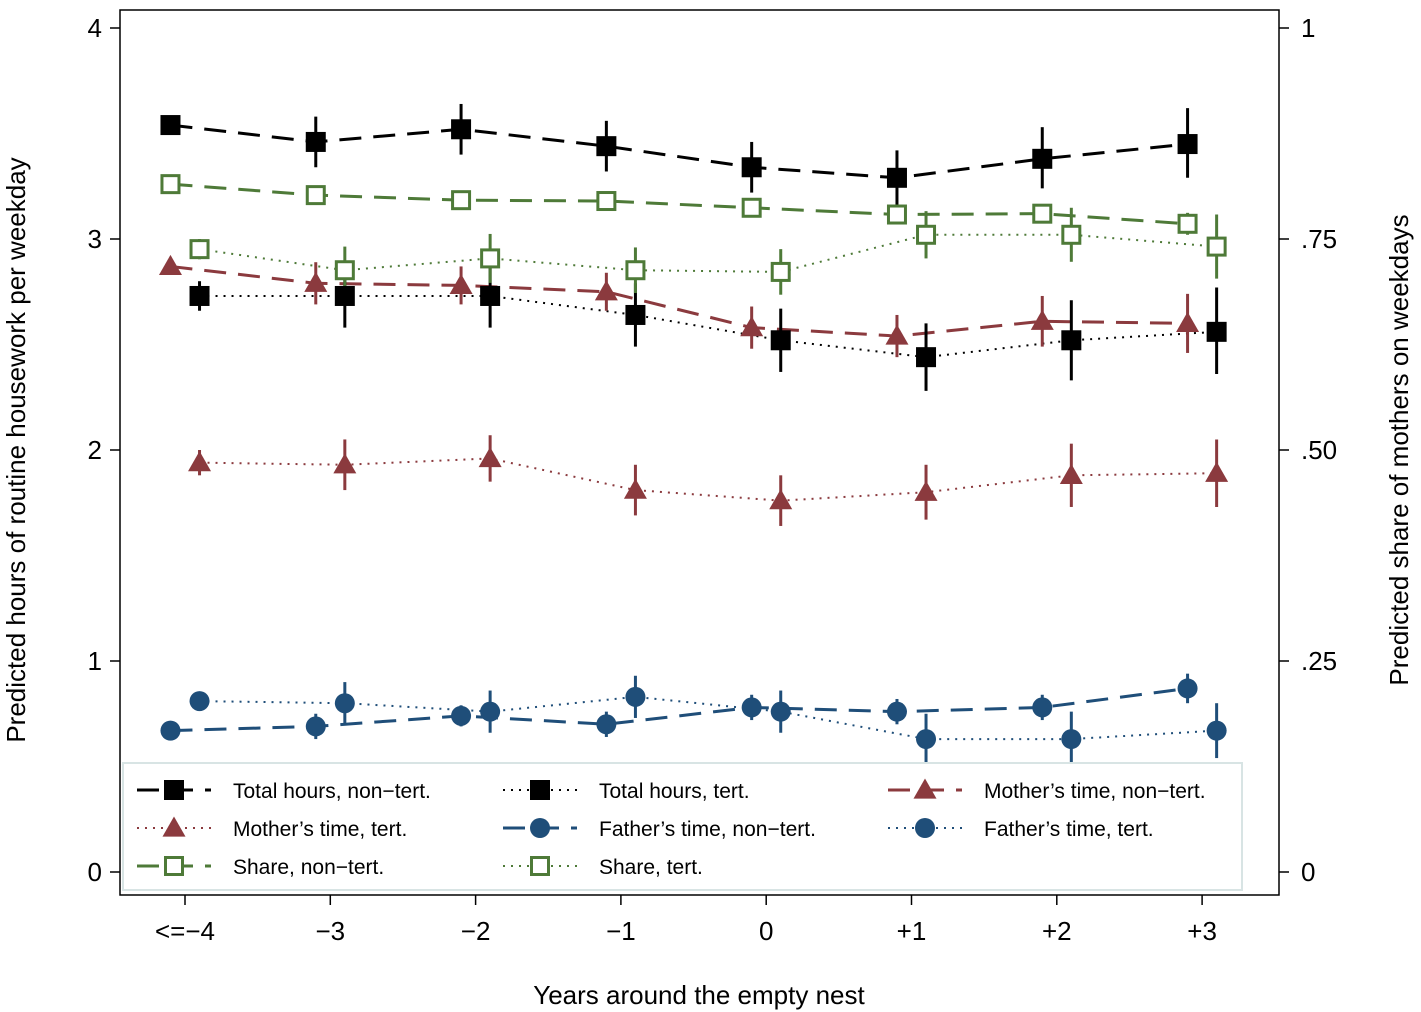 Image resolution: width=1421 pixels, height=1012 pixels. What do you see at coordinates (1319, 450) in the screenshot?
I see `y2-tick-label: .50` at bounding box center [1319, 450].